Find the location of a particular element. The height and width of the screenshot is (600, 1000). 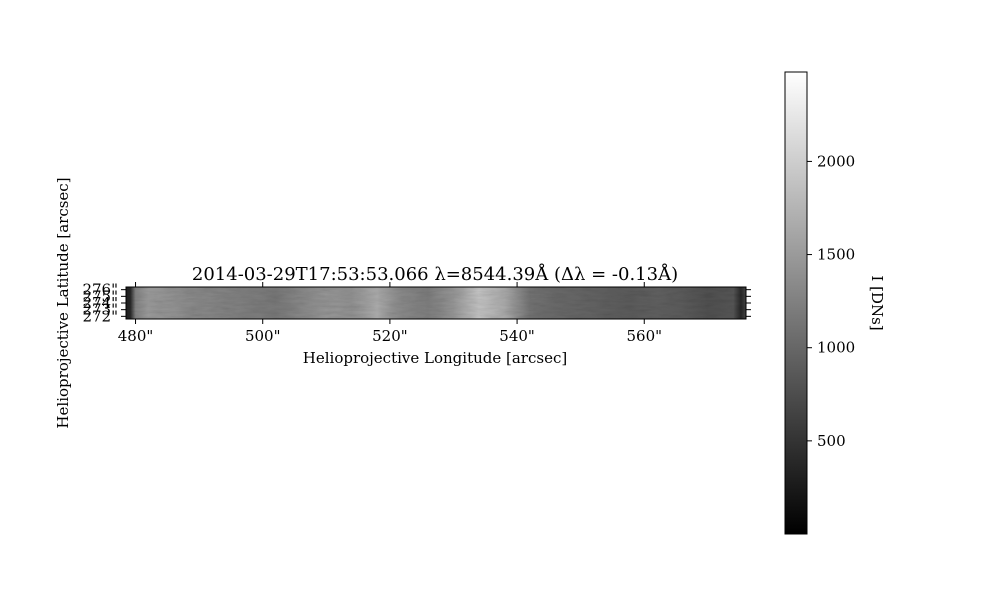

y-axis-label: Helioprojective Latitude [arcsec] is located at coordinates (63, 302).